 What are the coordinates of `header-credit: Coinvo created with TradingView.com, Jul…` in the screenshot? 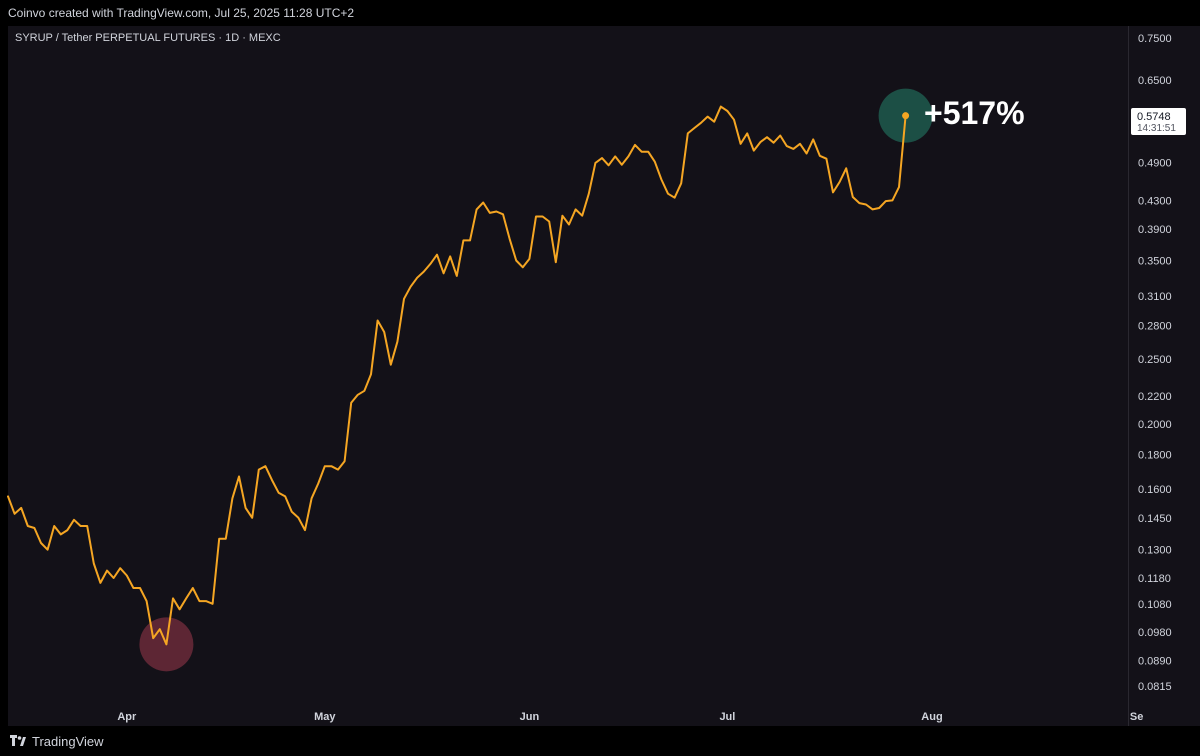 It's located at (181, 13).